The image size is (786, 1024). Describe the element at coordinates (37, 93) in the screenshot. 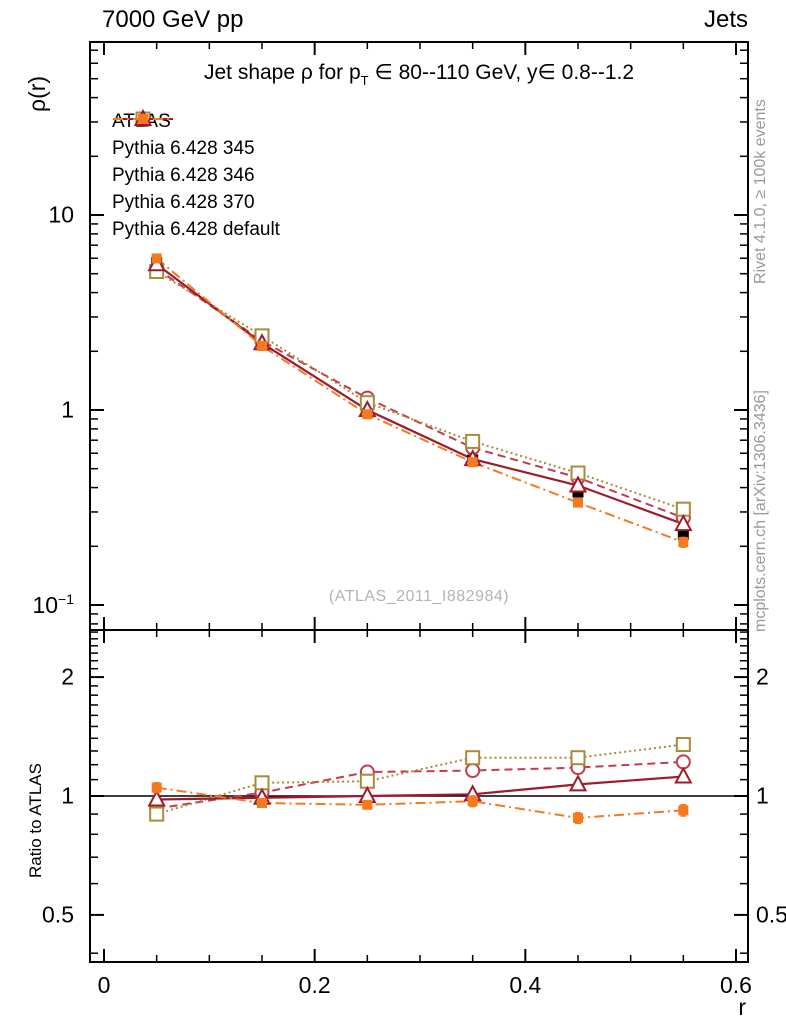

I see `y-axis-label-main: ρ(r)` at that location.